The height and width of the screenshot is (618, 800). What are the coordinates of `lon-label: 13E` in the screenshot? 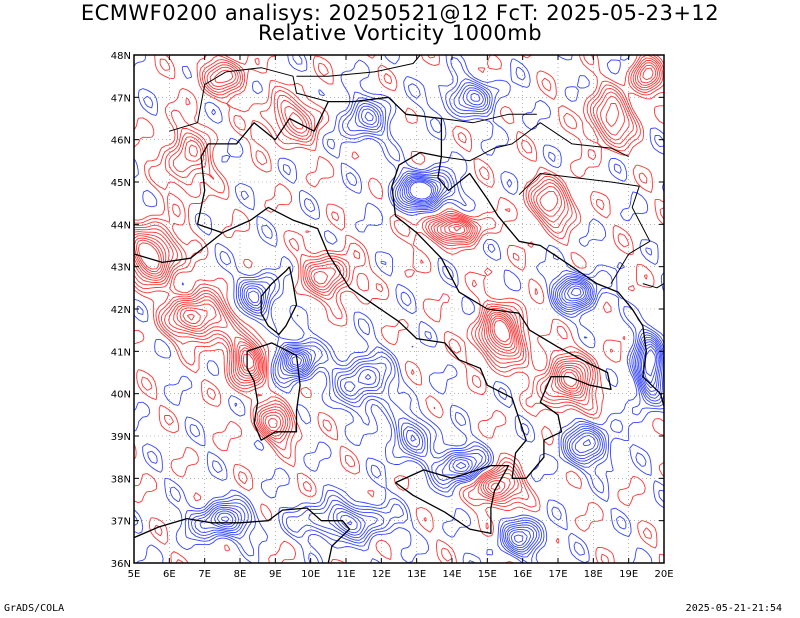 It's located at (416, 574).